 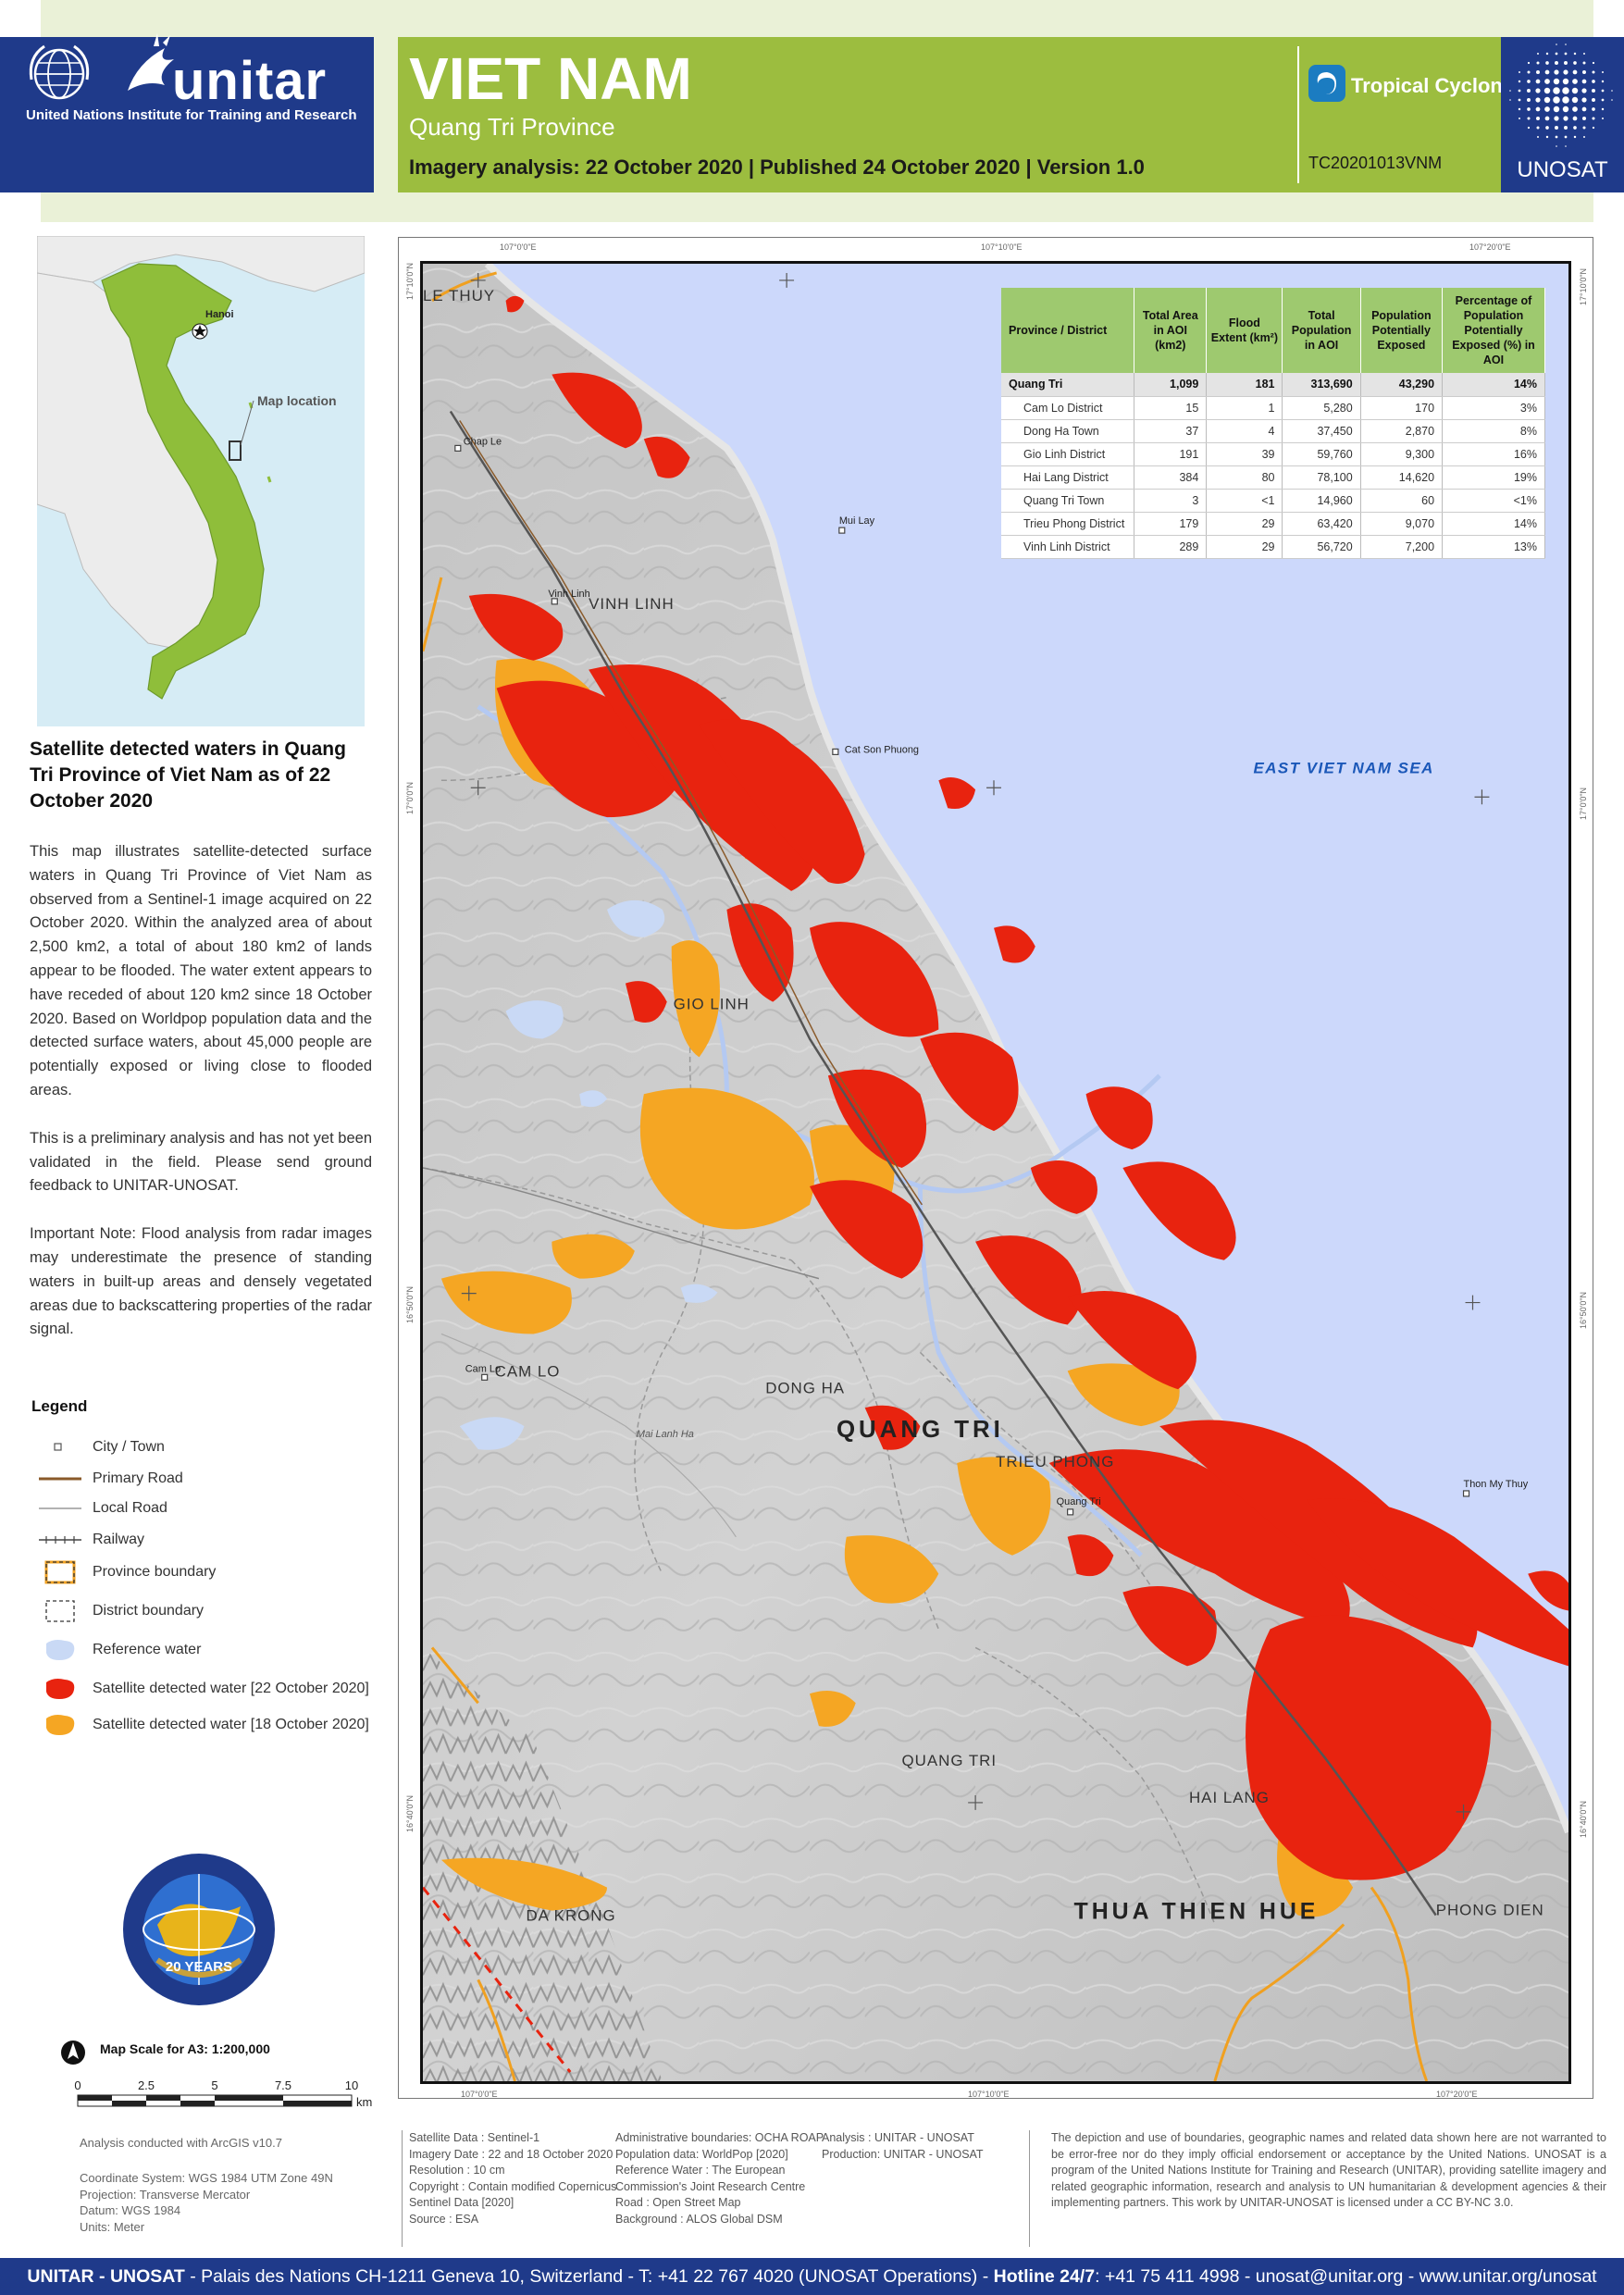 I want to click on unitar-wordmark: unitar, so click(x=250, y=81).